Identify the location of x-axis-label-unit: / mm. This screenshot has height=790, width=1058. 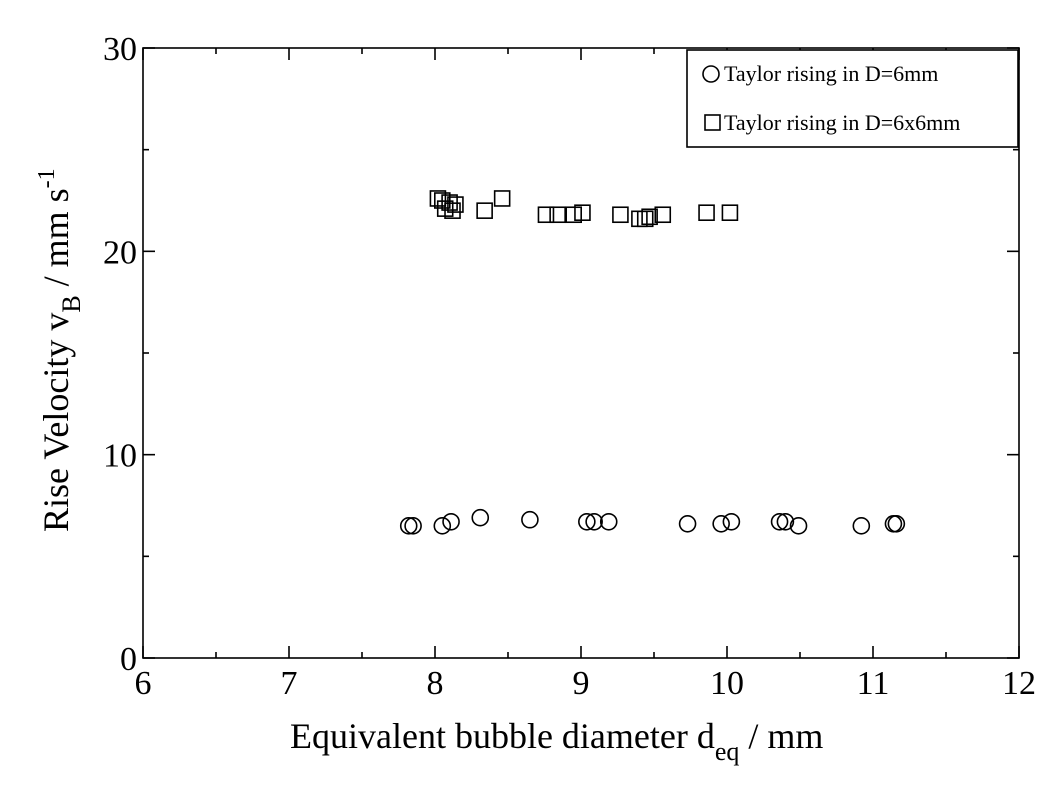
(781, 736).